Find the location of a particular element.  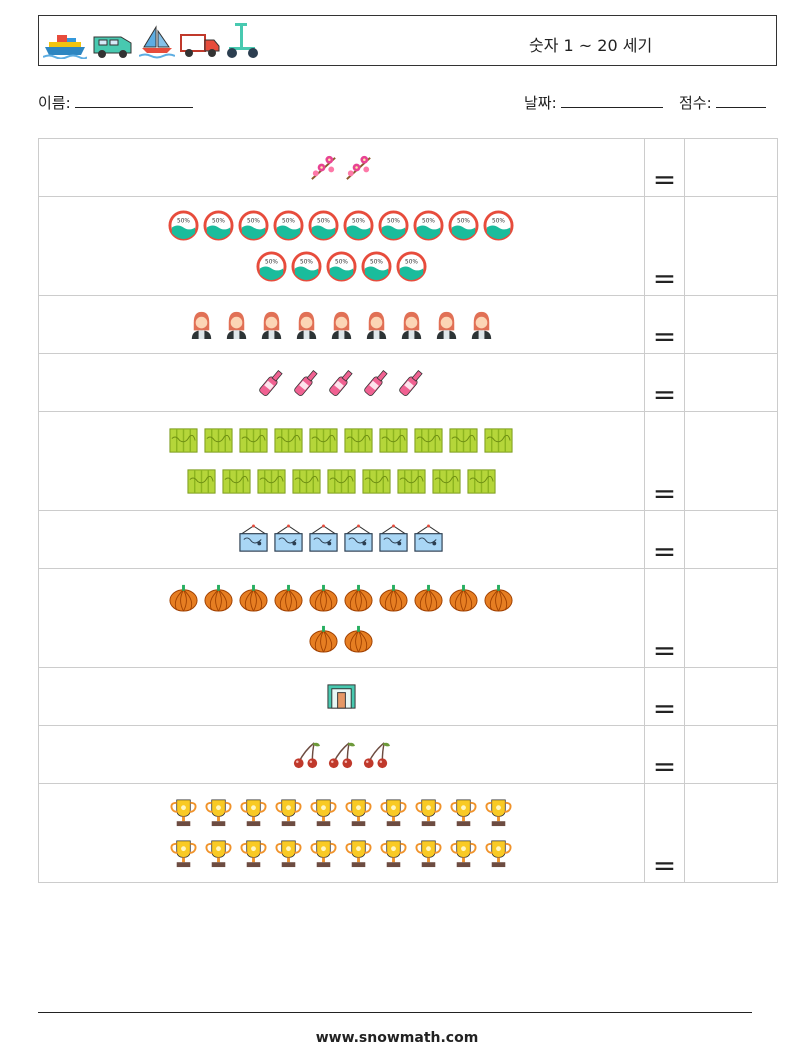

score-blank is located at coordinates (741, 100).